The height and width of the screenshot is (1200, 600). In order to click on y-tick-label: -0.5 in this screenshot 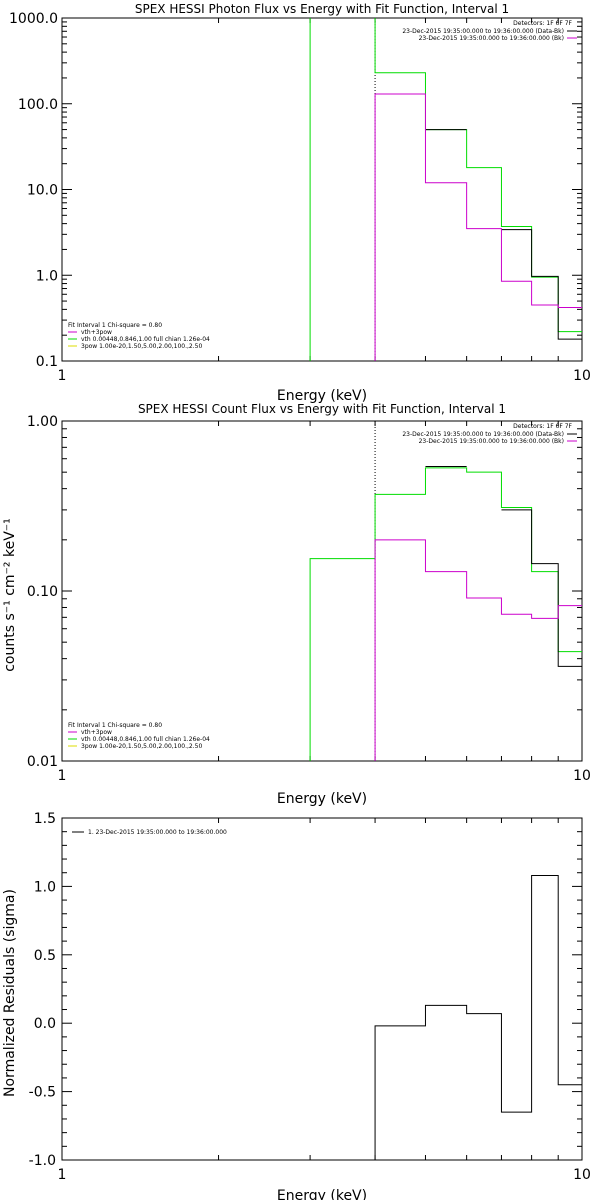, I will do `click(42, 1093)`.